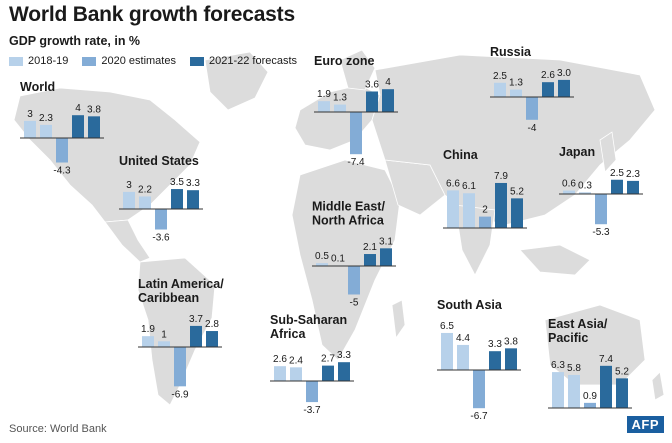 The width and height of the screenshot is (672, 443). What do you see at coordinates (479, 360) in the screenshot?
I see `region-chart-south-asia: South Asia 6.54.4 -6.7 3.3 3.8` at bounding box center [479, 360].